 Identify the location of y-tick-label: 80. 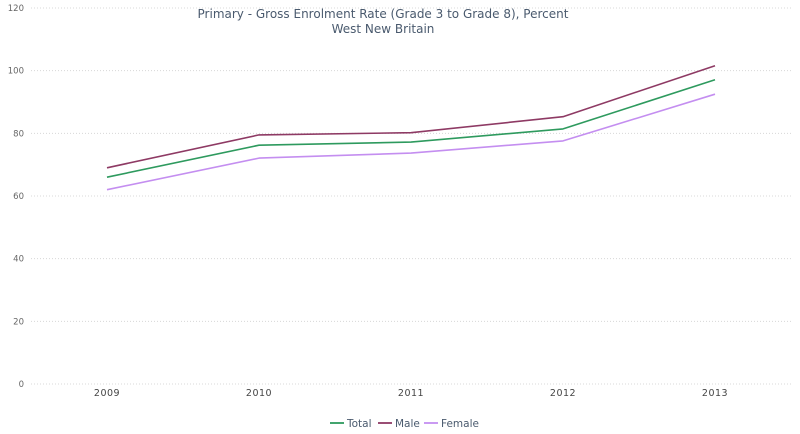
(18, 134).